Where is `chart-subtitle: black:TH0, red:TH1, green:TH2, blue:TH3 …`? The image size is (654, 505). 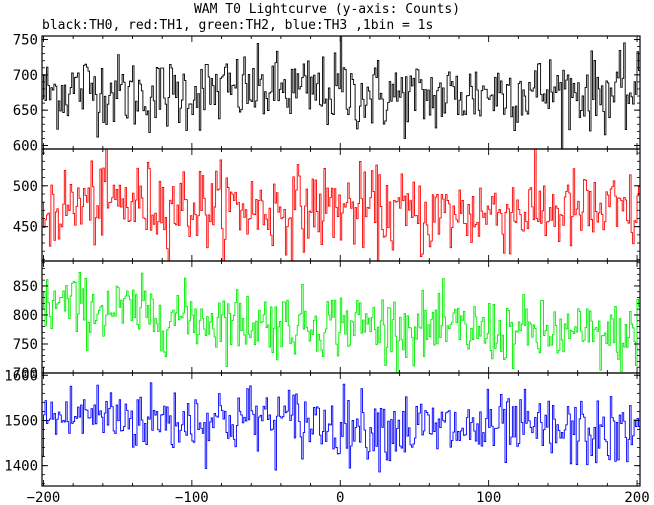 chart-subtitle: black:TH0, red:TH1, green:TH2, blue:TH3 … is located at coordinates (238, 25).